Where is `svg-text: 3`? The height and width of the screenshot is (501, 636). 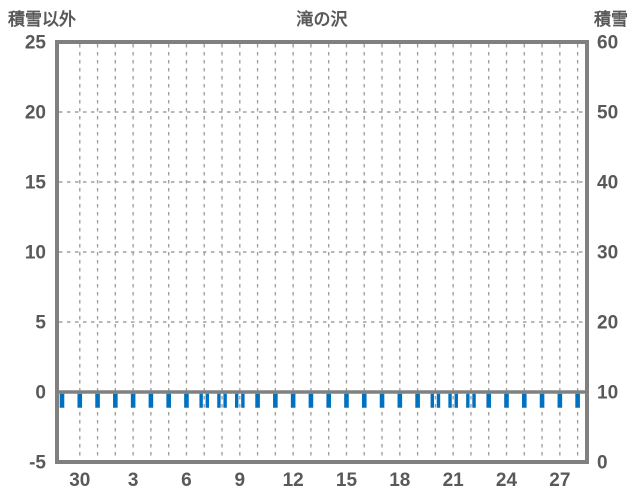 svg-text: 3 is located at coordinates (133, 480).